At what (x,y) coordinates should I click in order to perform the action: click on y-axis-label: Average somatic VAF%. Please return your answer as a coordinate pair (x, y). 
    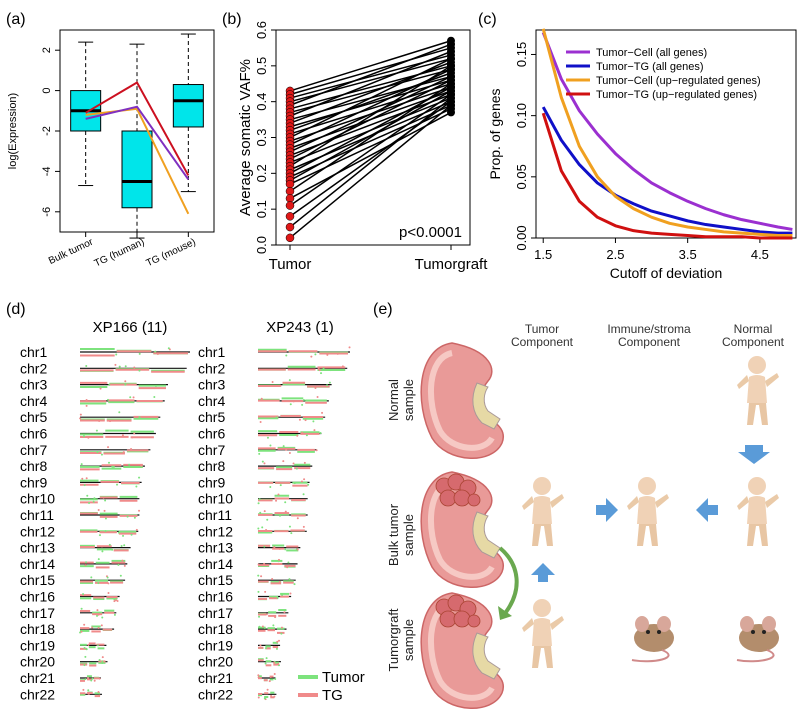
    Looking at the image, I should click on (245, 137).